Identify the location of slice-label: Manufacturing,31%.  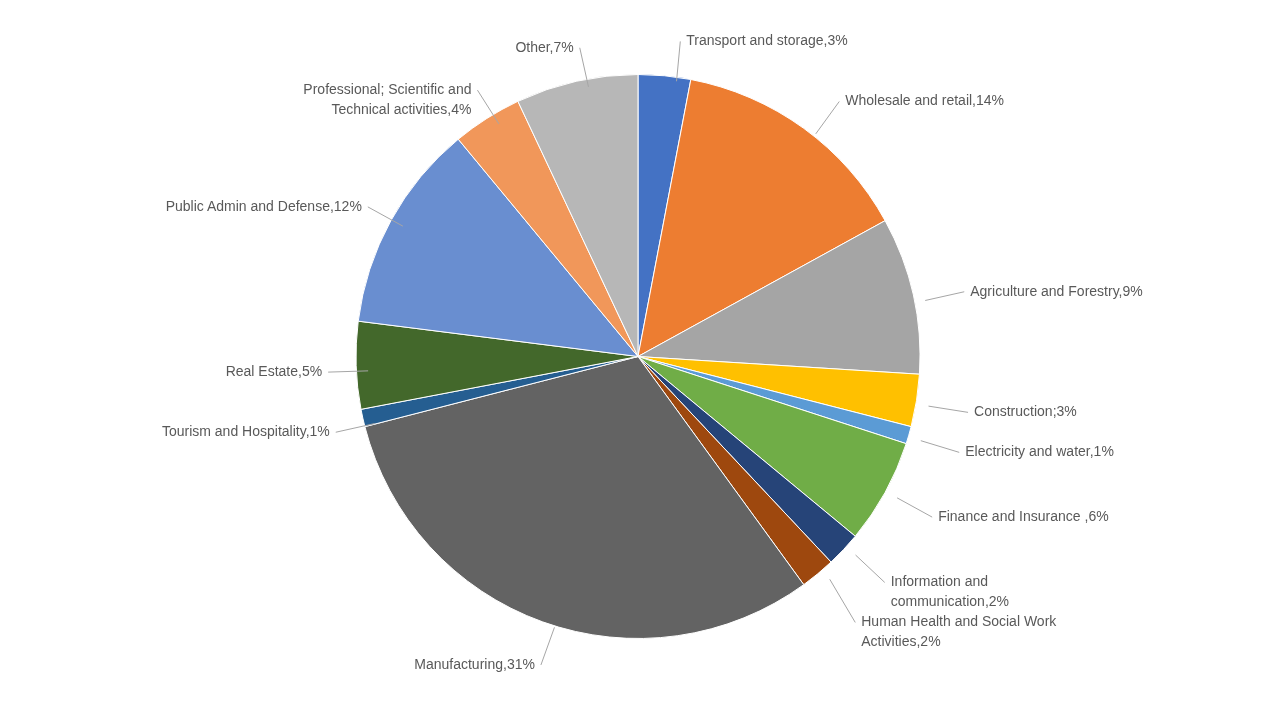
(474, 663).